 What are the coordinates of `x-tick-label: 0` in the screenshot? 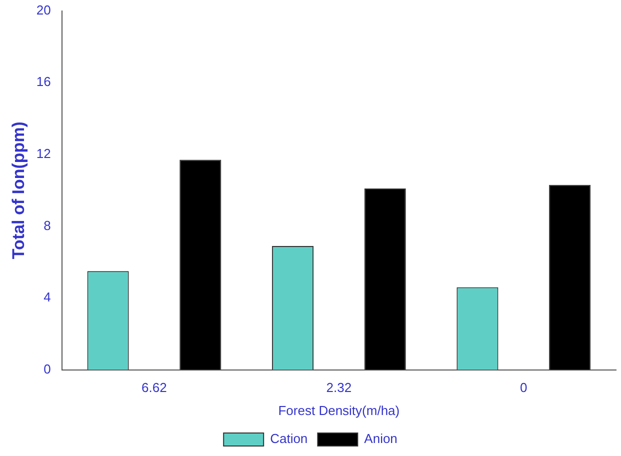 It's located at (524, 388).